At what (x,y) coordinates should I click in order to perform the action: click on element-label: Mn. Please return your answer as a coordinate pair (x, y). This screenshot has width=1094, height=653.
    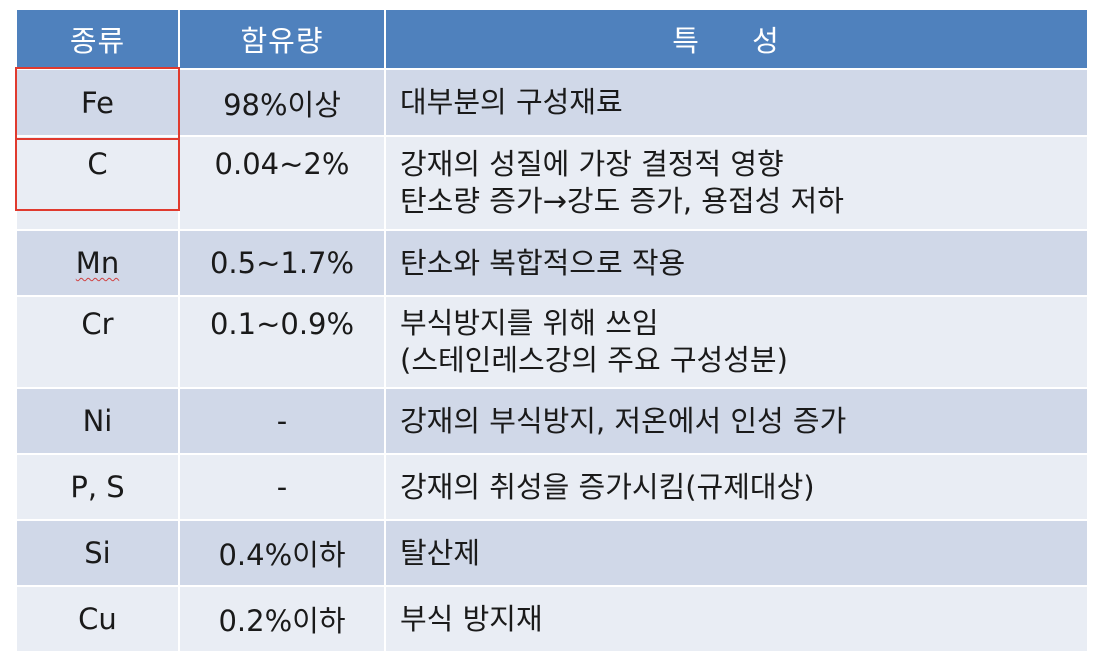
    Looking at the image, I should click on (97, 263).